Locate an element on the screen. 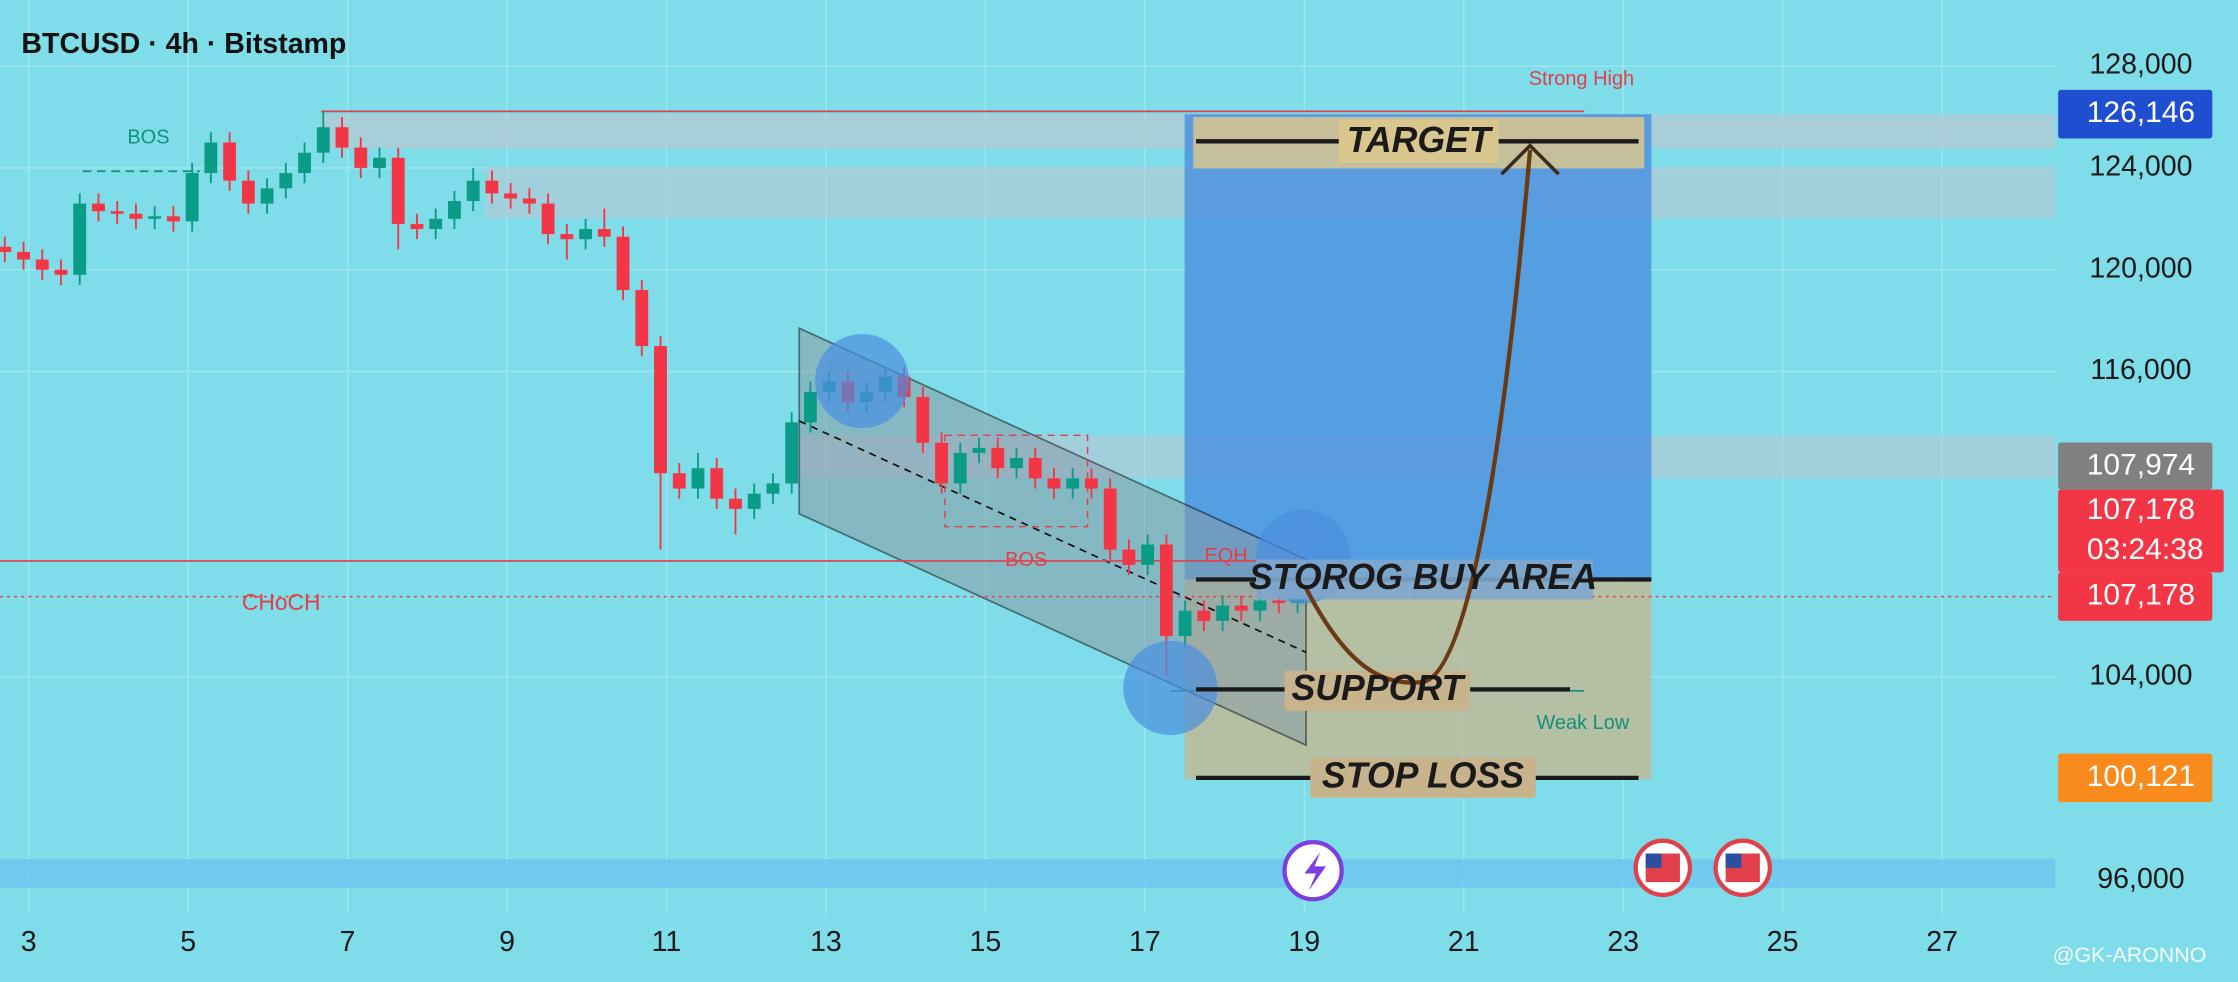 This screenshot has height=982, width=2238. bos-label: BOS is located at coordinates (148, 138).